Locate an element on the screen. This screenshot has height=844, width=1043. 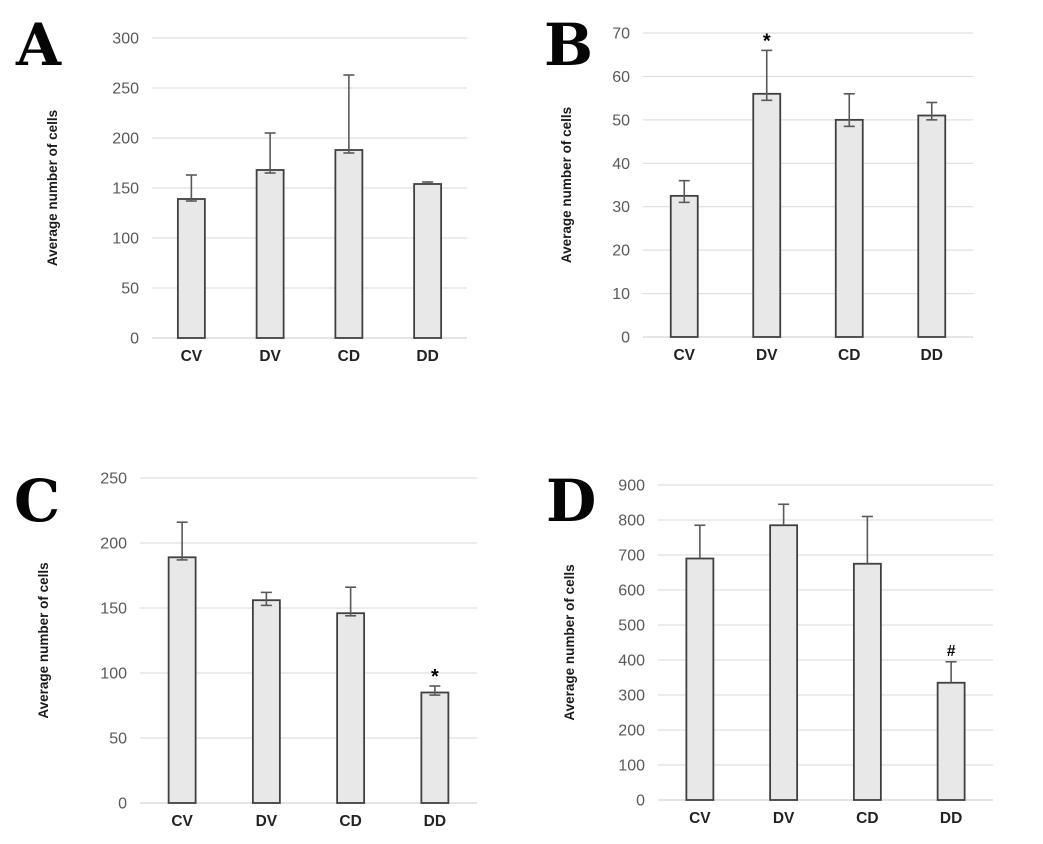
y-tick-label: 600 is located at coordinates (631, 591).